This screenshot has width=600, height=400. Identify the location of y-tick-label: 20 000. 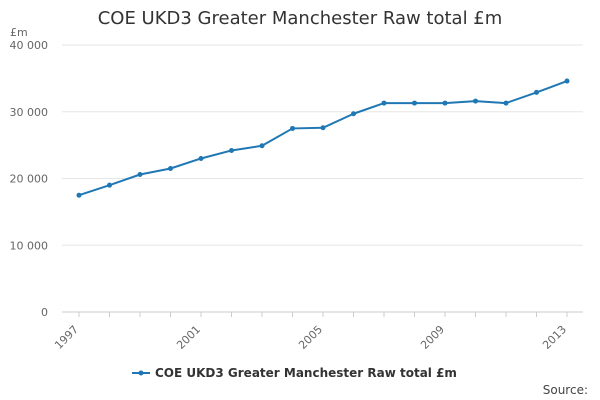
(29, 179).